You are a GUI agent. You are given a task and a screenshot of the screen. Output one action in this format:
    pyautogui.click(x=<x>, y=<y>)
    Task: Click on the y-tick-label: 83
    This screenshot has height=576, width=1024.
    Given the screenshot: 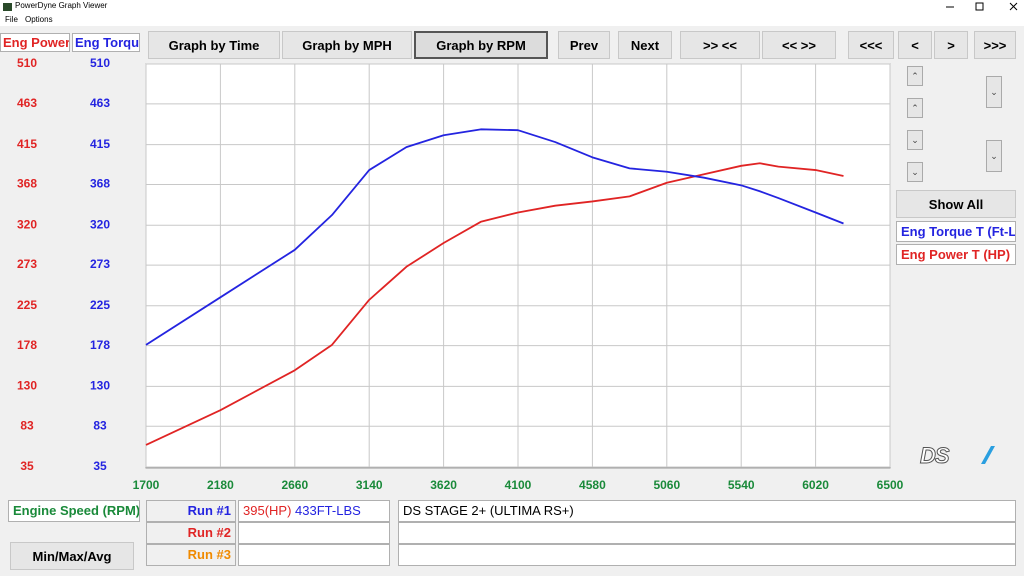 What is the action you would take?
    pyautogui.click(x=27, y=425)
    